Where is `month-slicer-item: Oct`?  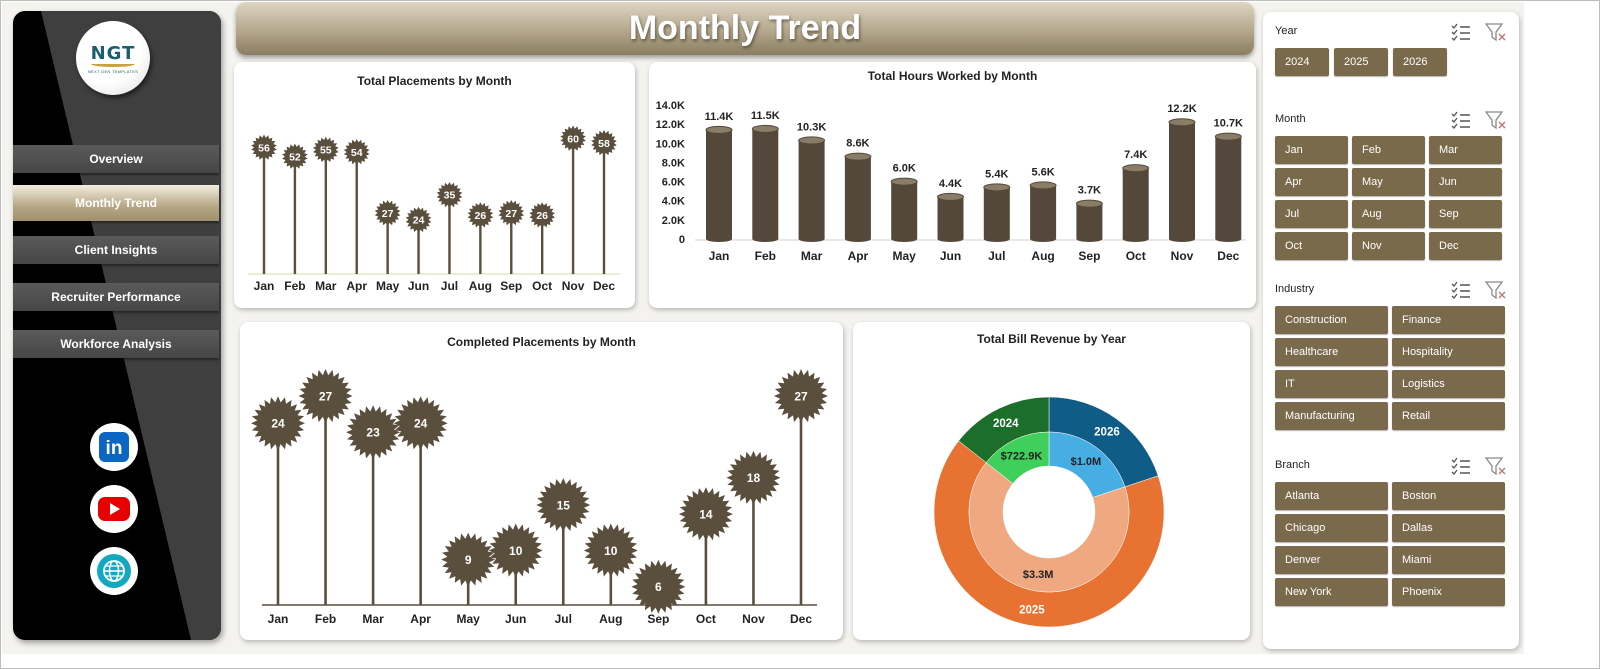
month-slicer-item: Oct is located at coordinates (1311, 246).